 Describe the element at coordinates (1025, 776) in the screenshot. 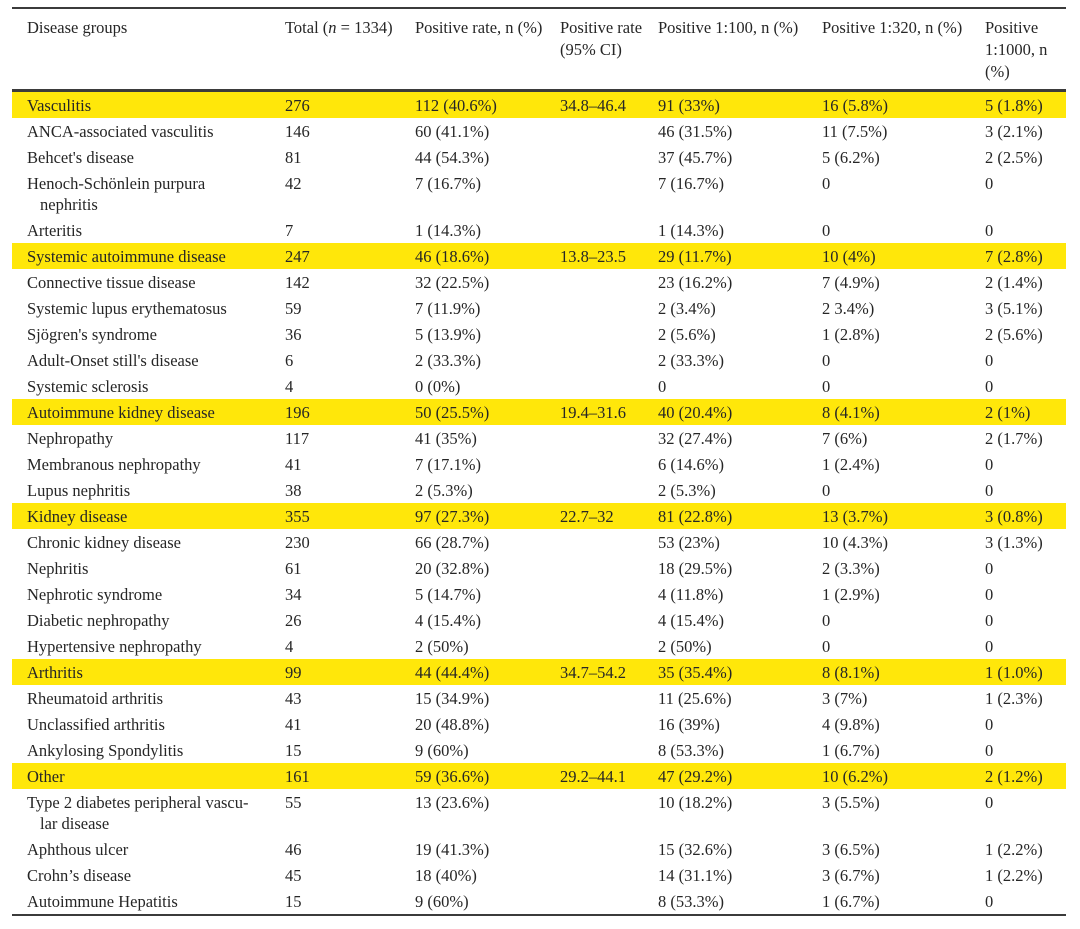

I see `cell-positive-1000: 2 (1.2%)` at that location.